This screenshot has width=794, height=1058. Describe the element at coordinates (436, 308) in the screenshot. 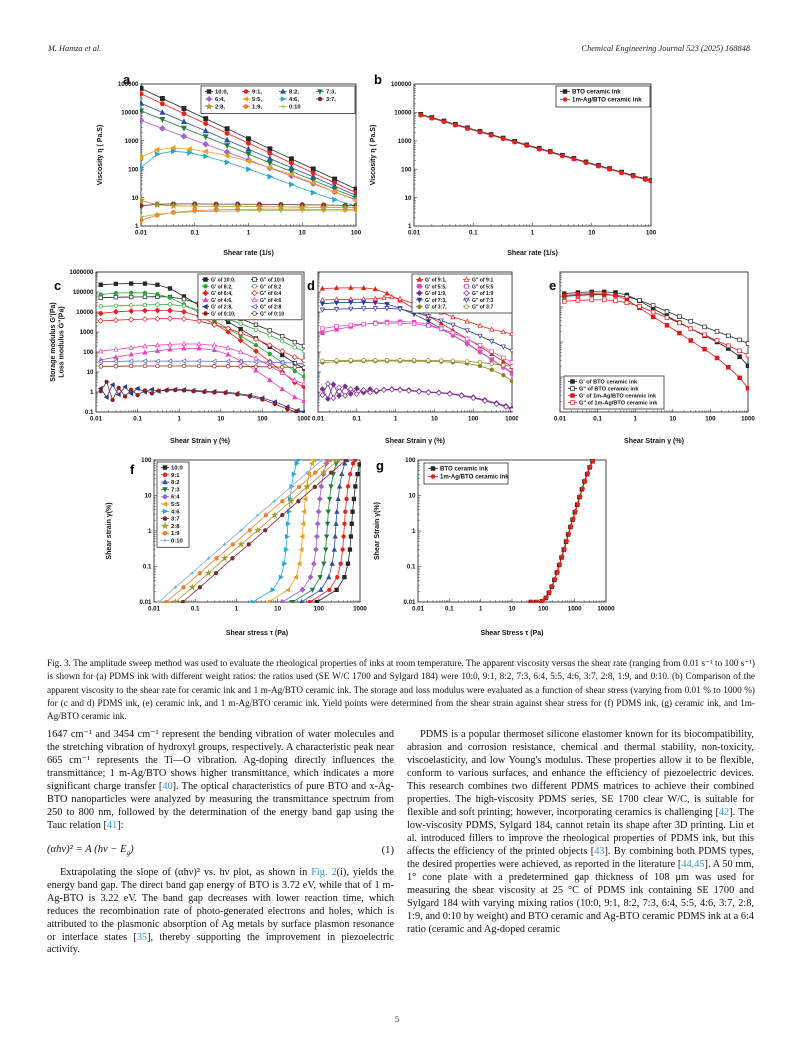

I see `svg-text: G' of 3:7,` at that location.